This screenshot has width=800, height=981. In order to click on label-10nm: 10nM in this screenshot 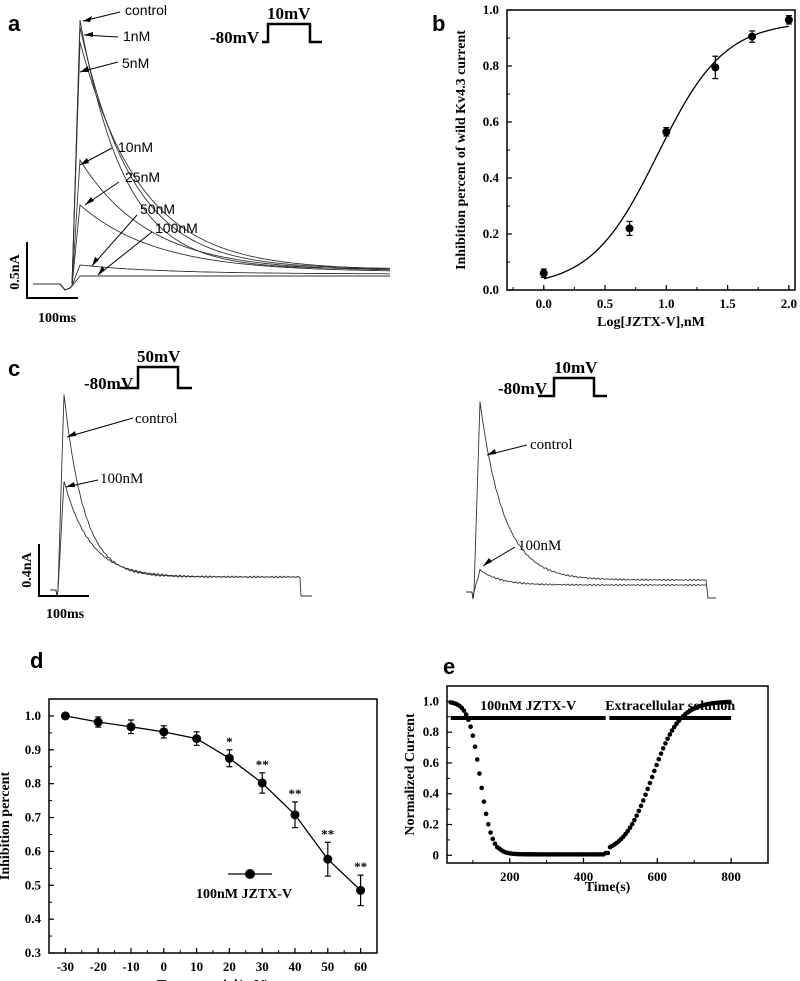, I will do `click(135, 147)`.